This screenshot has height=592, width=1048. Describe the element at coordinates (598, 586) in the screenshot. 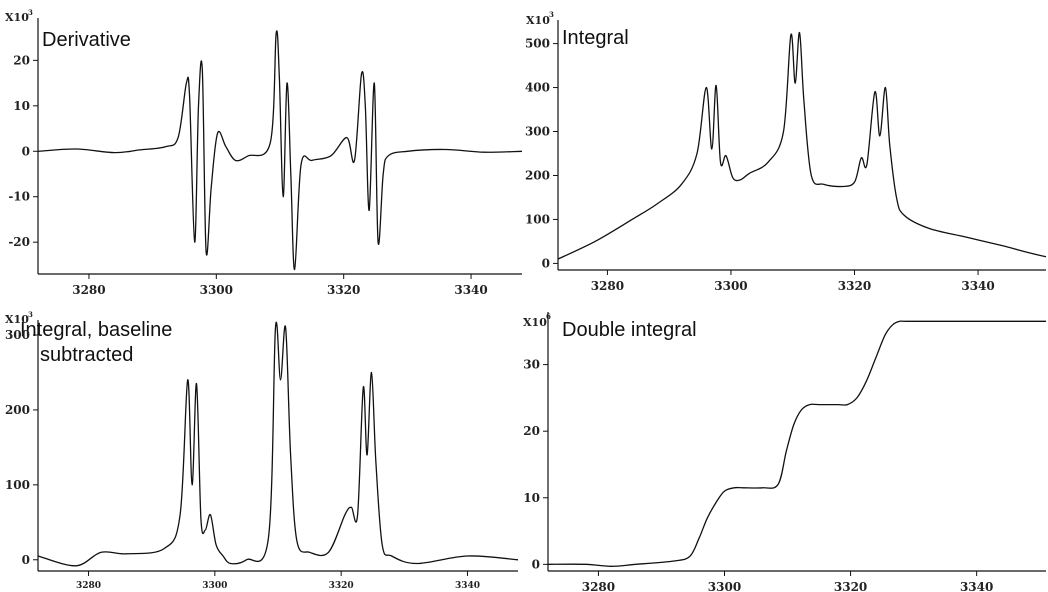

I see `double-integral-x-tick-label: 3280` at that location.